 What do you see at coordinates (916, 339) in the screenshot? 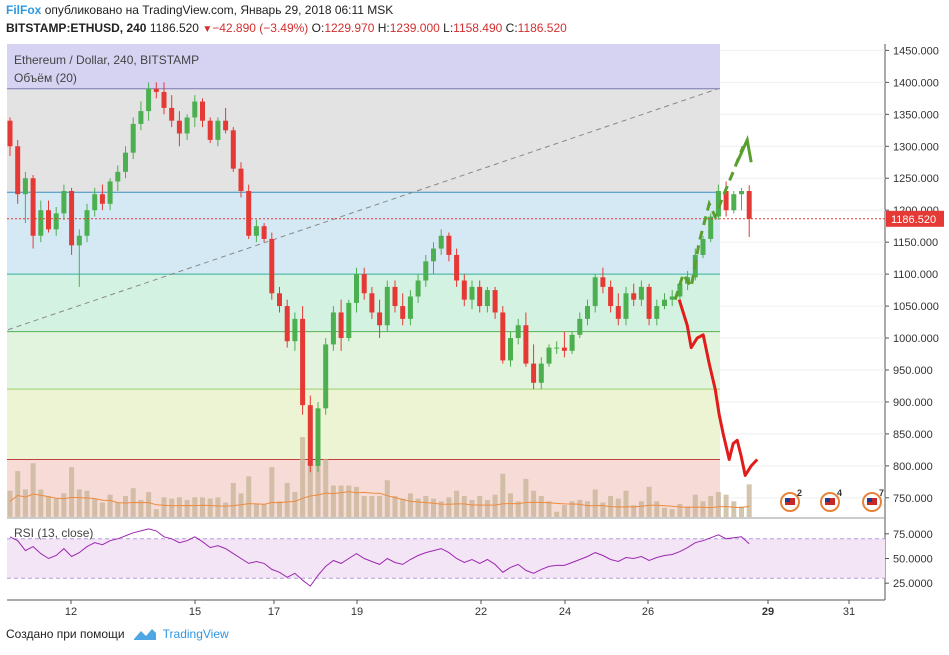
I see `y-tick-label: 1000.000` at bounding box center [916, 339].